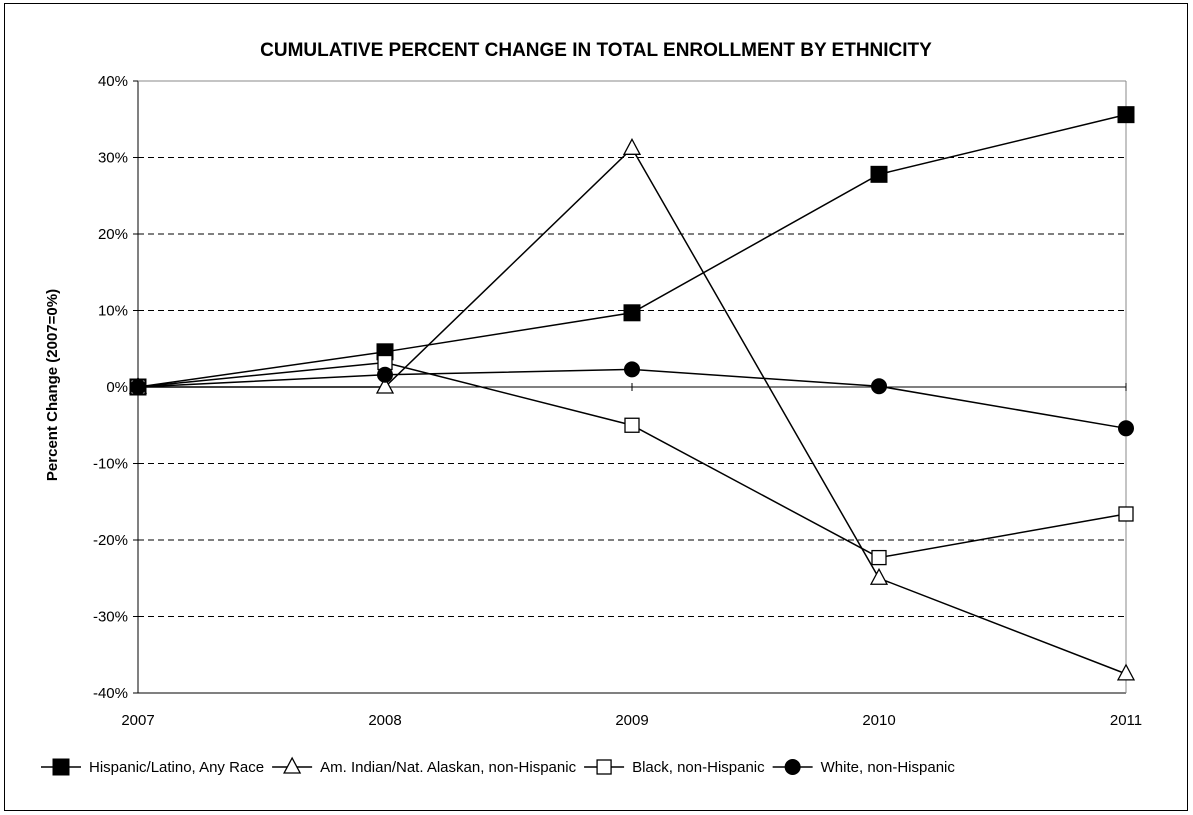 This screenshot has width=1193, height=815. Describe the element at coordinates (448, 767) in the screenshot. I see `legend-label: Am. Indian/Nat. Alaskan, non-Hispanic` at that location.